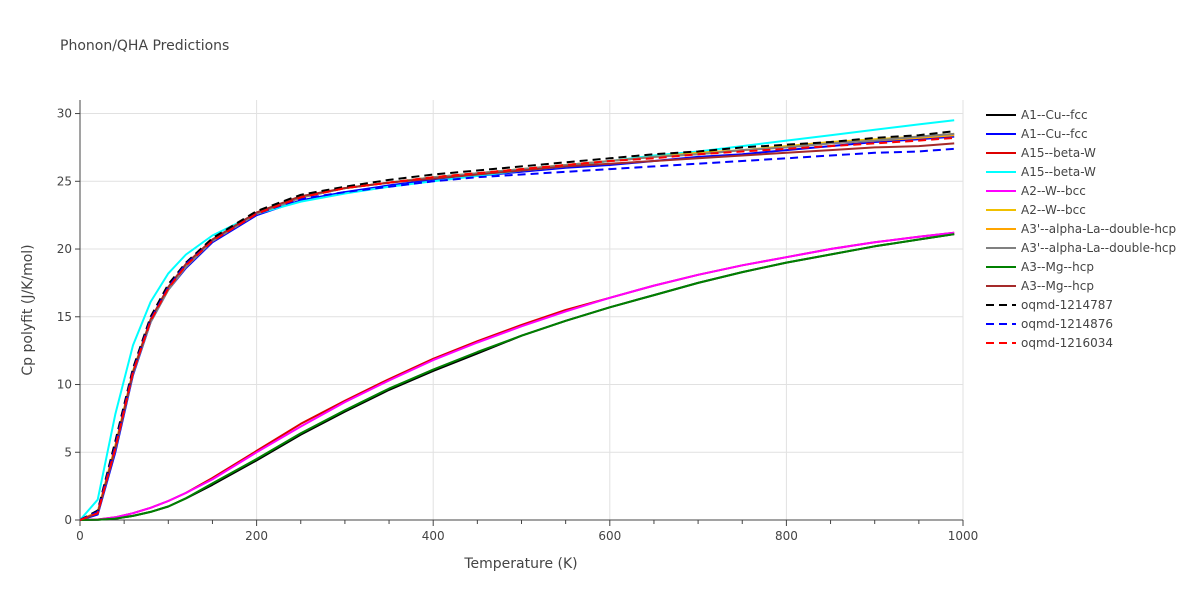 The width and height of the screenshot is (1200, 604). Describe the element at coordinates (256, 536) in the screenshot. I see `x-tick-label: 200` at that location.